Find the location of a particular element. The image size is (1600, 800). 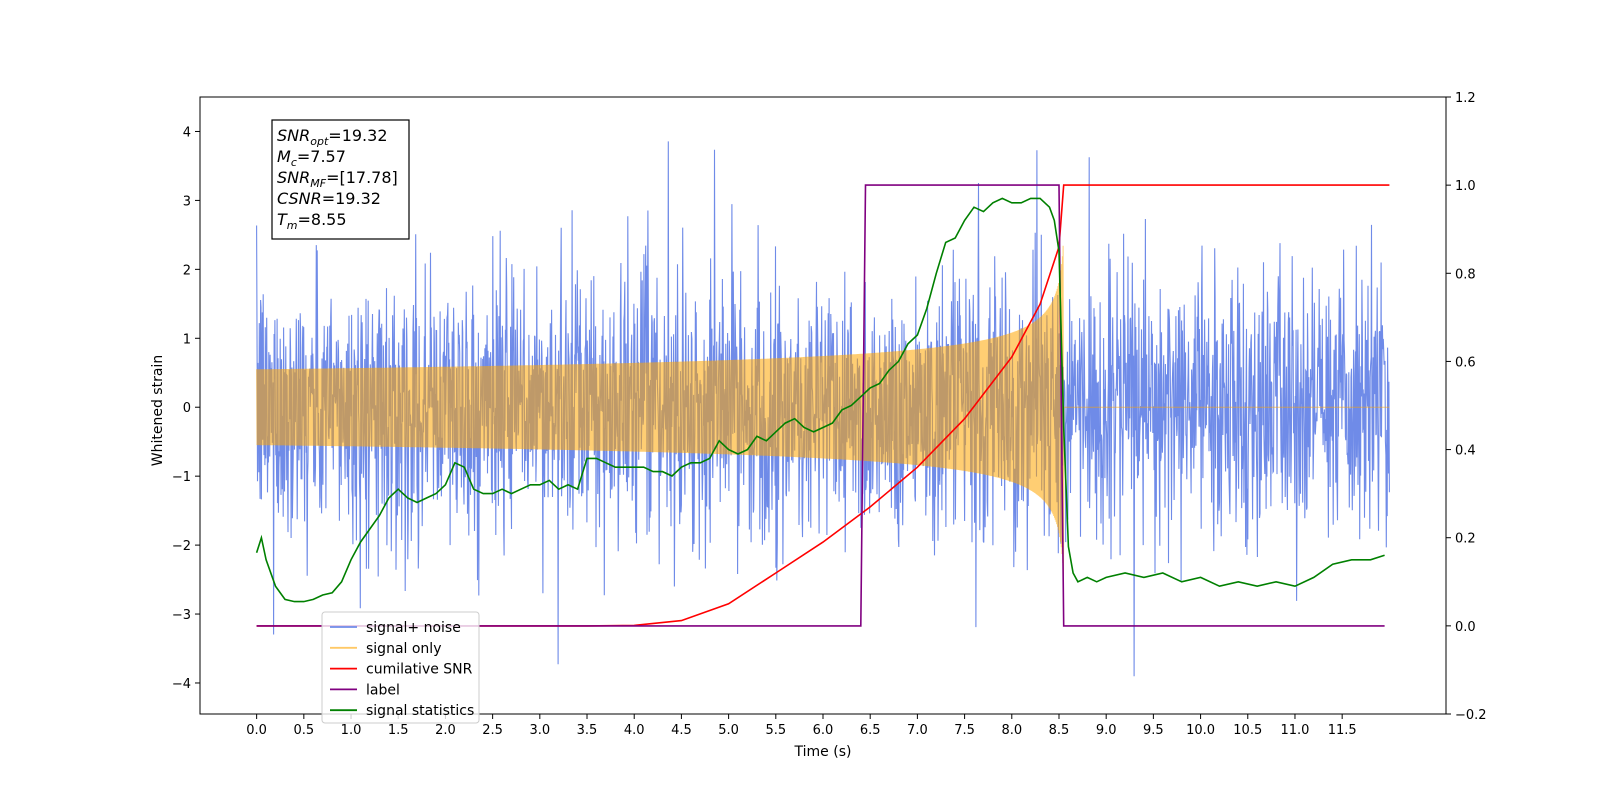

x-tick-label: 6.5 is located at coordinates (870, 730).